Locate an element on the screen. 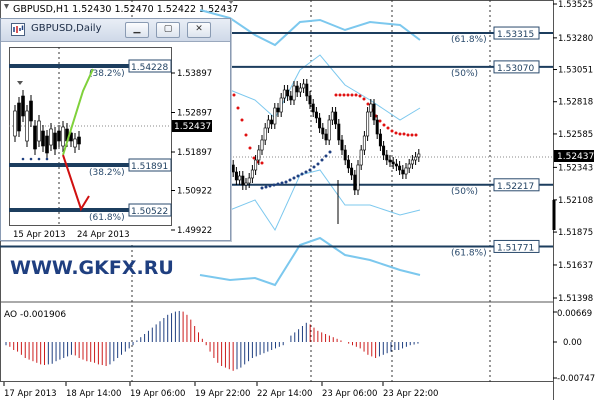 The height and width of the screenshot is (400, 596). price-tick-label: 1.53051 is located at coordinates (575, 71).